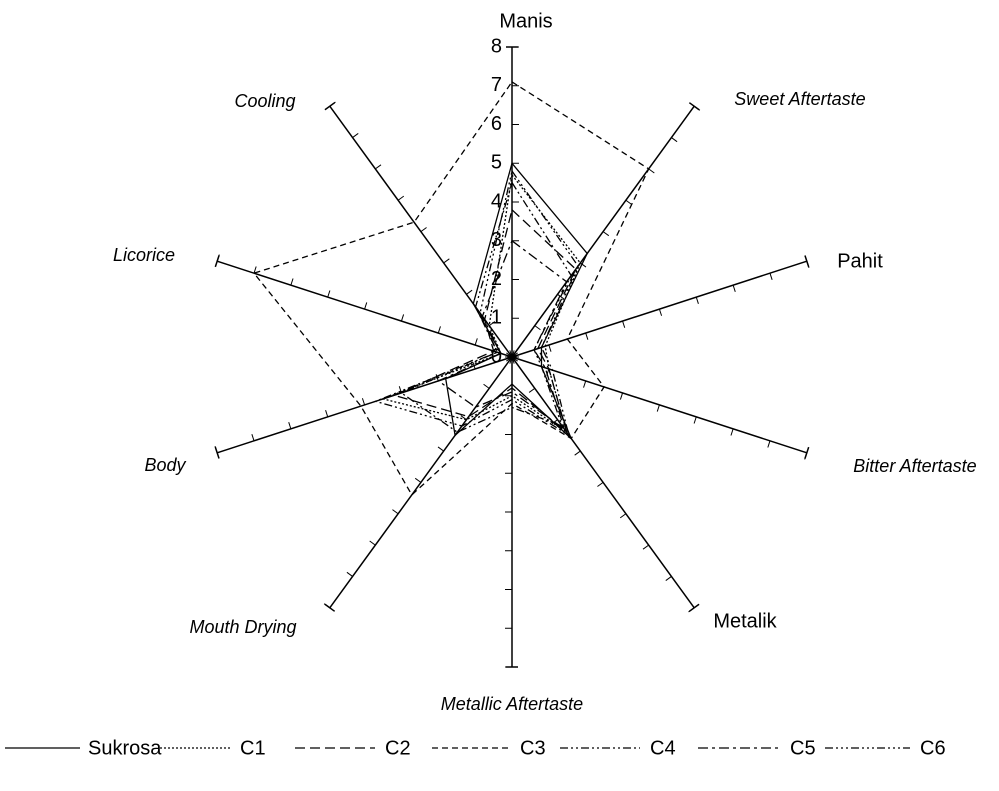 This screenshot has width=999, height=791. What do you see at coordinates (496, 85) in the screenshot?
I see `r-tick-label: 7` at bounding box center [496, 85].